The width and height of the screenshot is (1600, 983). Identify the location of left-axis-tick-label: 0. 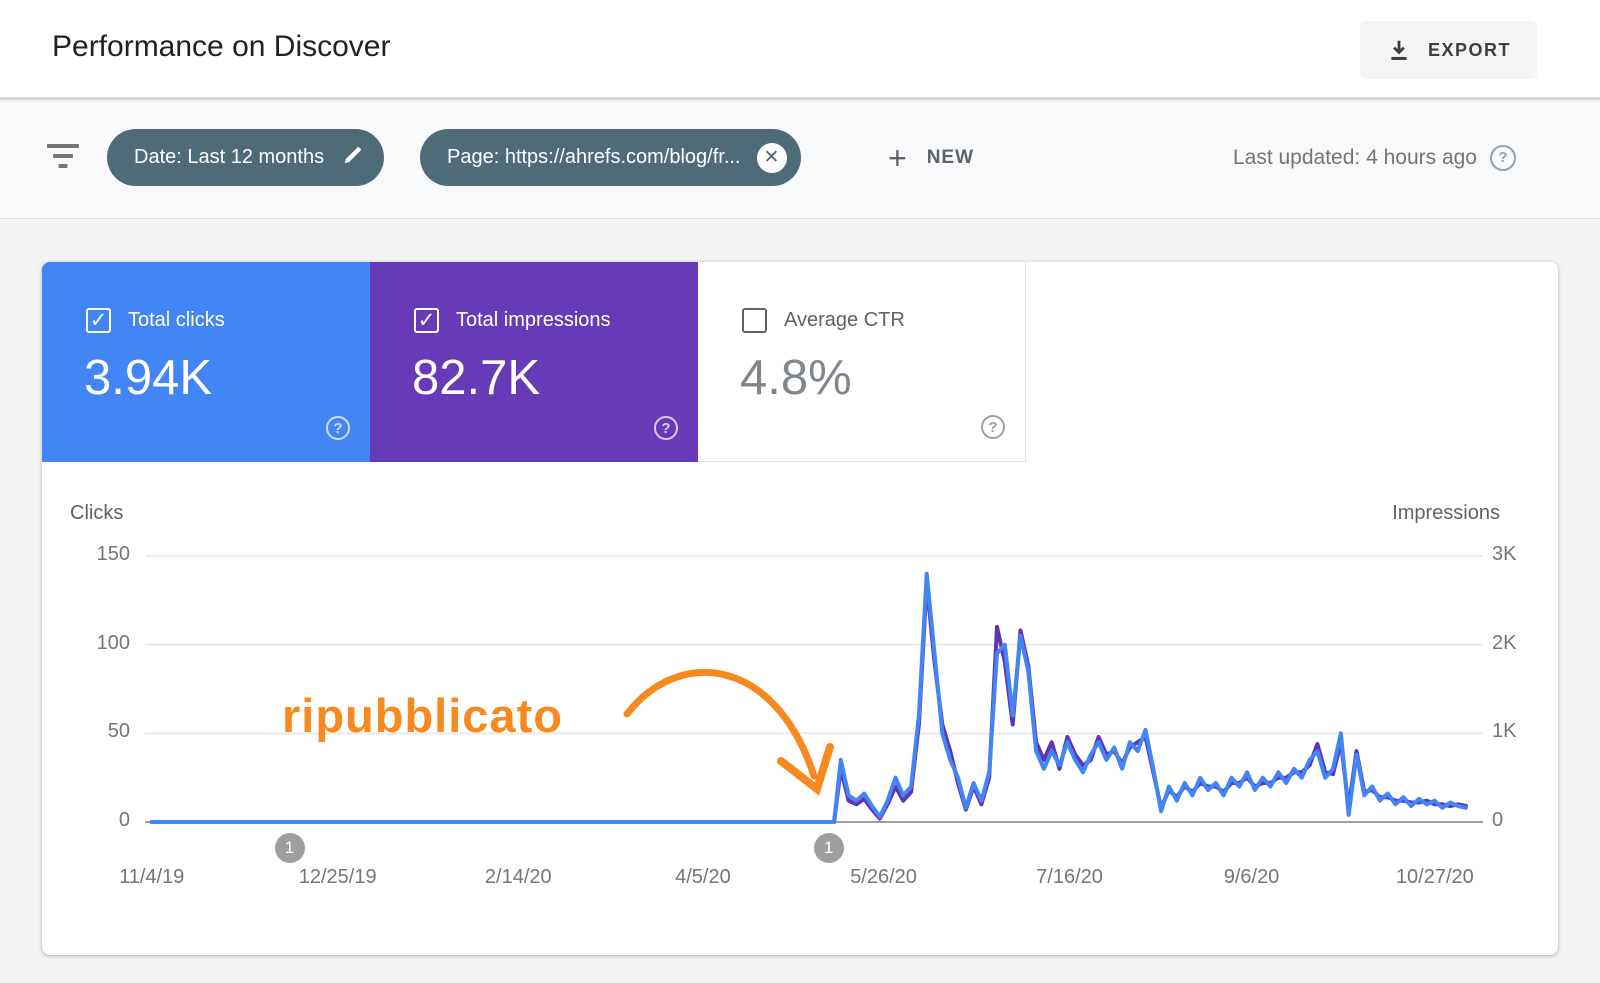
(124, 820).